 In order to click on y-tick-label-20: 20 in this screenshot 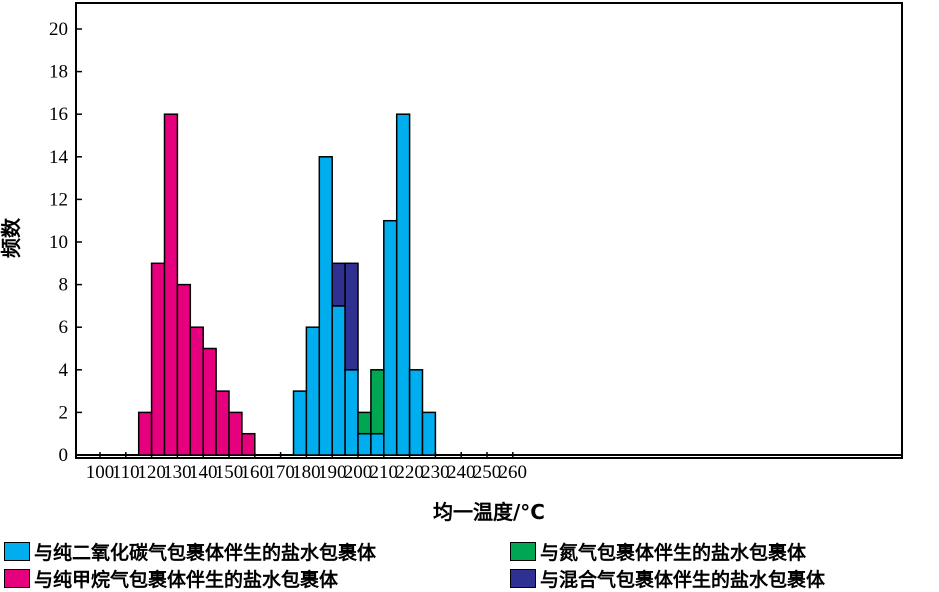, I will do `click(58, 29)`.